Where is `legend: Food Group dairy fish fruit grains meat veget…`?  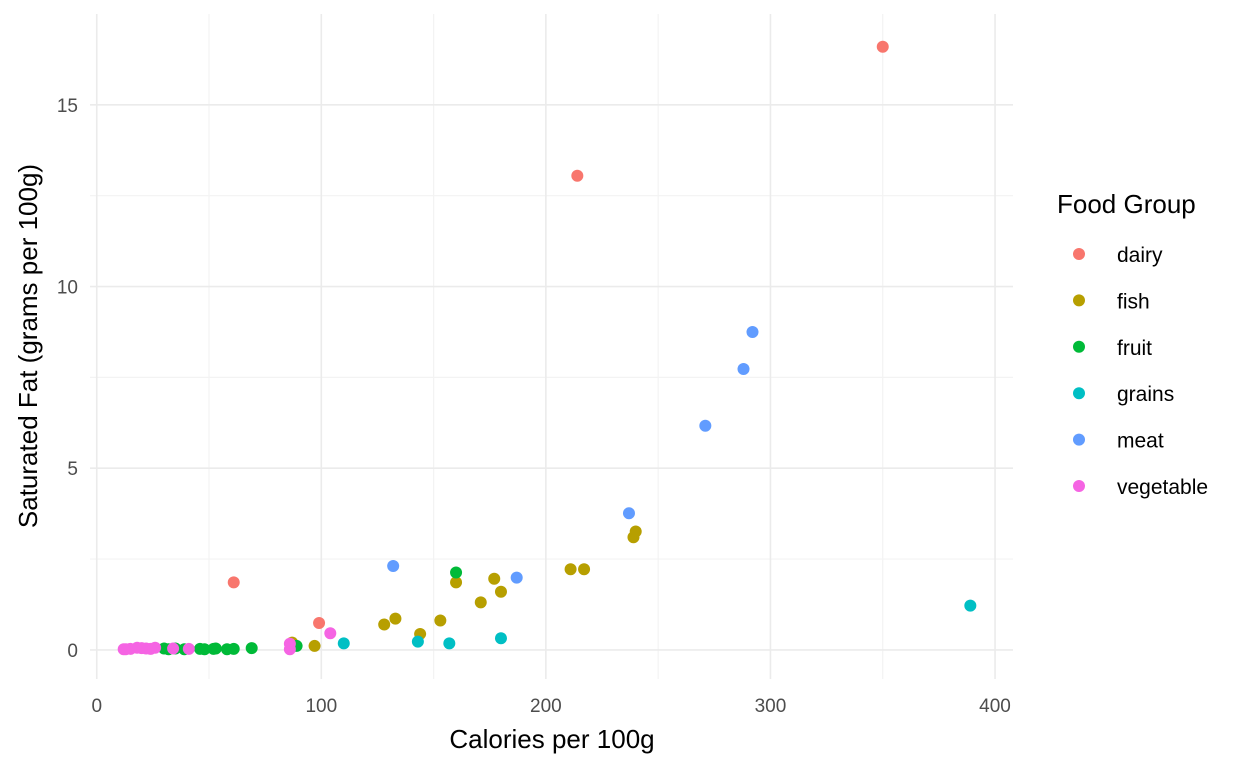
legend: Food Group dairy fish fruit grains meat veget… is located at coordinates (1132, 344).